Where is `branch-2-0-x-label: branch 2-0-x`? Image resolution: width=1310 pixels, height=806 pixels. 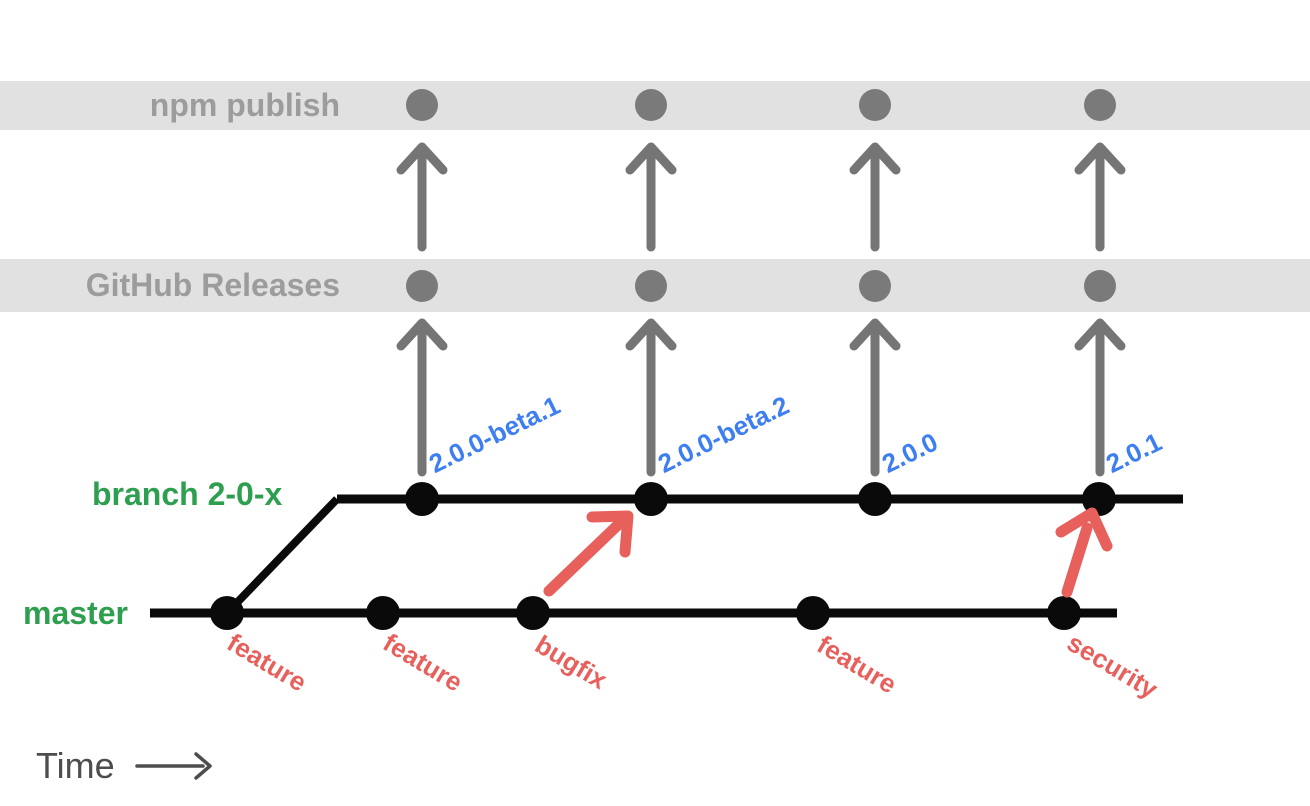 branch-2-0-x-label: branch 2-0-x is located at coordinates (187, 494).